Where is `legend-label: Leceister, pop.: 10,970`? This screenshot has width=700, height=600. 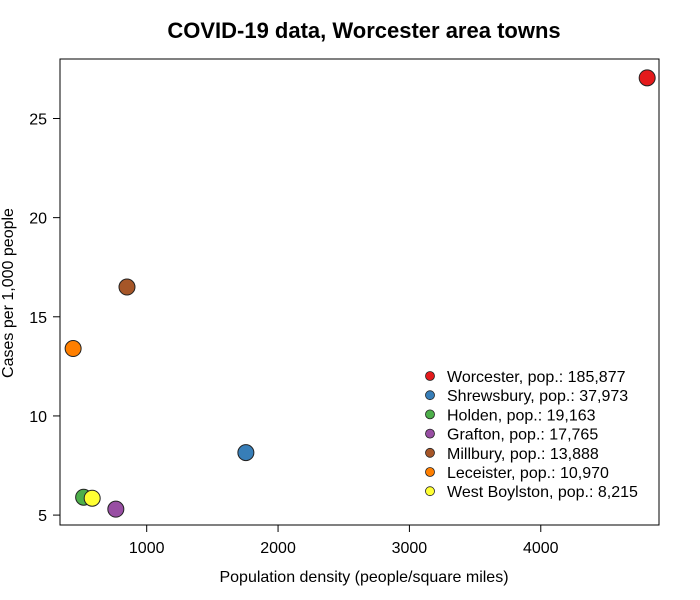 legend-label: Leceister, pop.: 10,970 is located at coordinates (528, 473).